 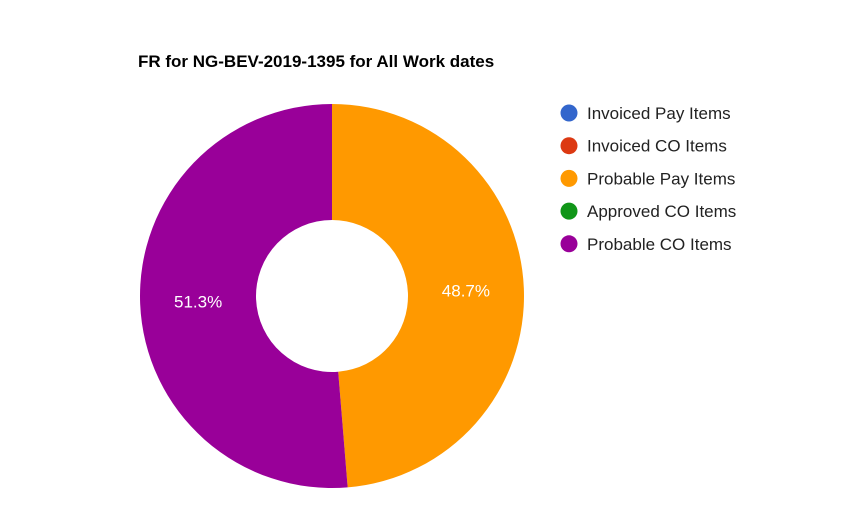 I want to click on slice-label: 48.7%, so click(x=466, y=291).